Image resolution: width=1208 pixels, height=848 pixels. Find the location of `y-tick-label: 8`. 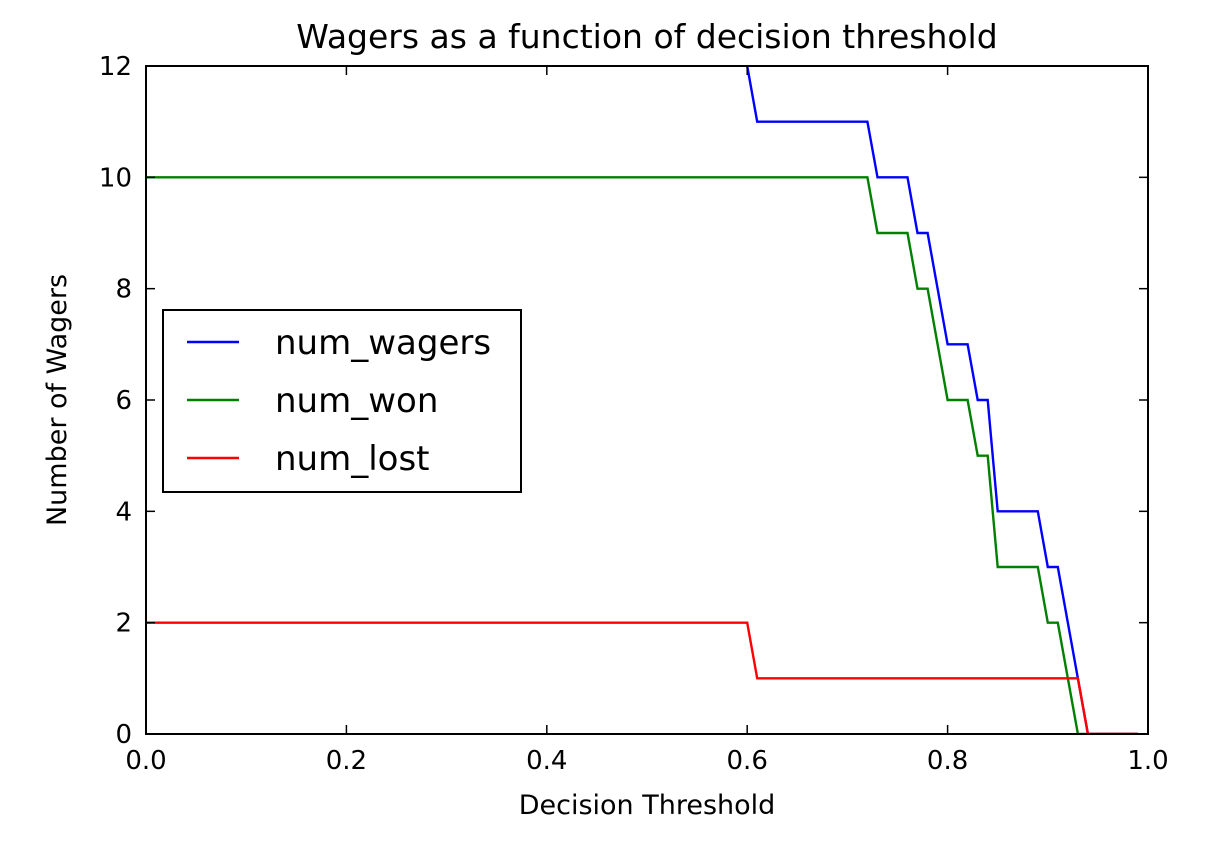

y-tick-label: 8 is located at coordinates (123, 290).